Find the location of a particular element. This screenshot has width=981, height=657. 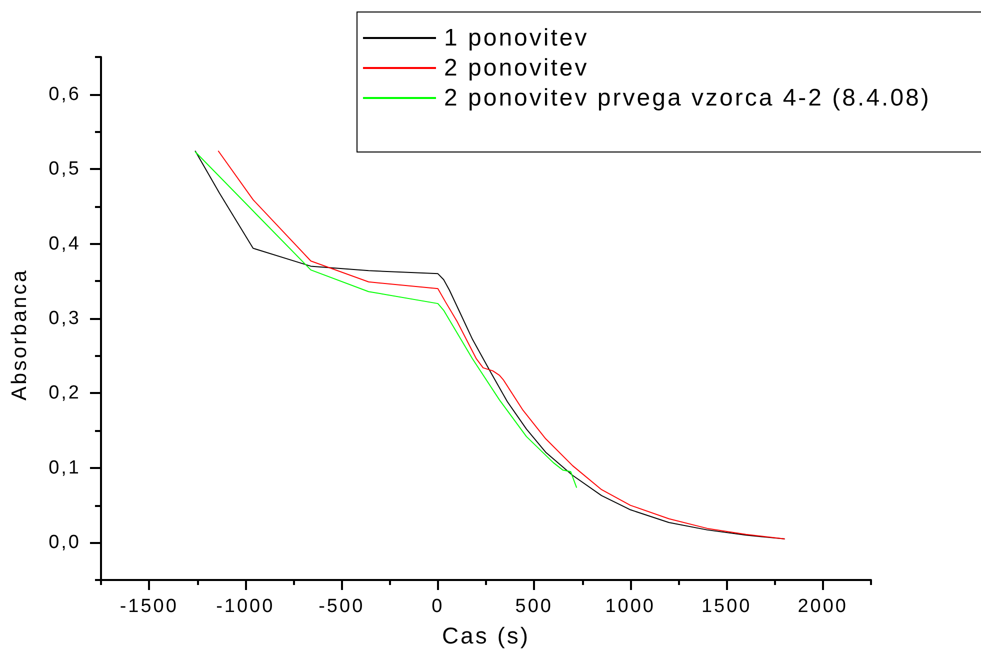

x-tick-label: 1500 is located at coordinates (726, 606).